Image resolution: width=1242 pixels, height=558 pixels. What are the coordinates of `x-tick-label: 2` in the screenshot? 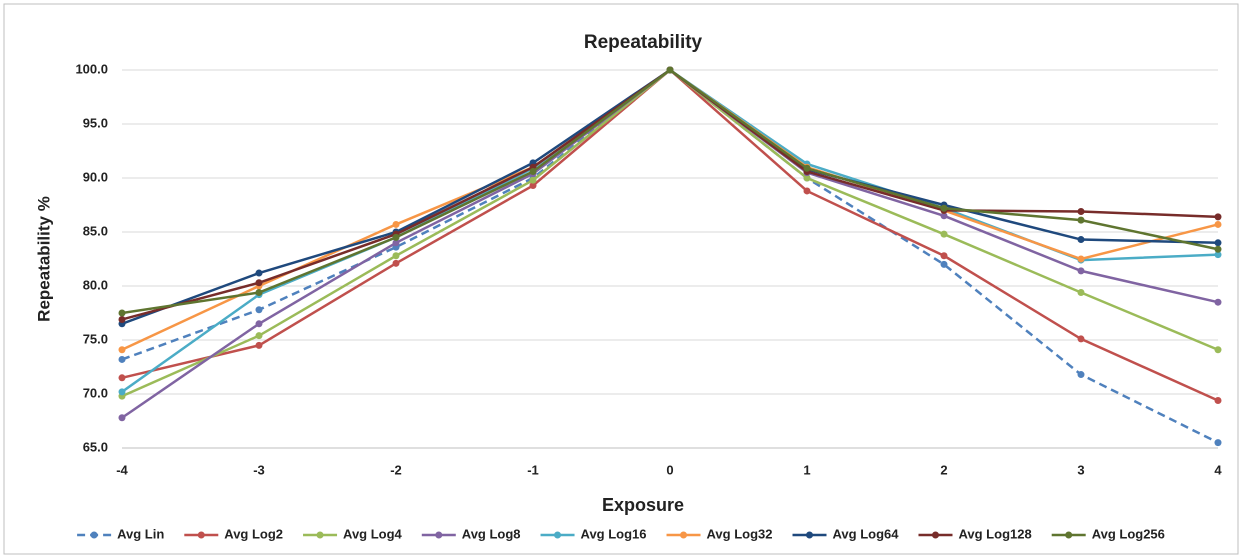 It's located at (943, 469).